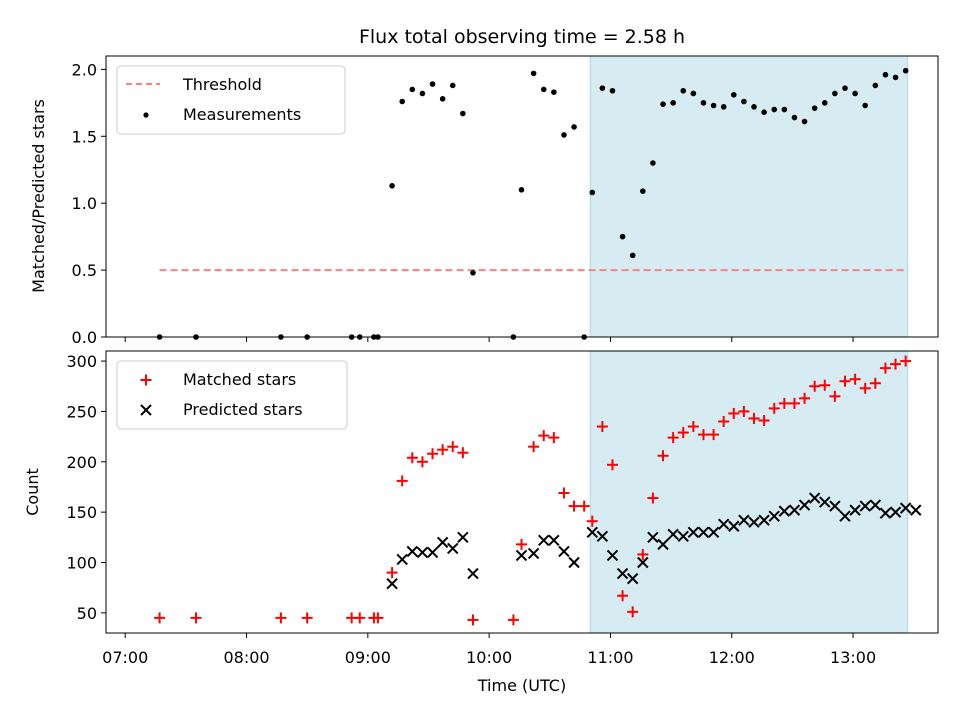 This screenshot has height=720, width=960. Describe the element at coordinates (84, 270) in the screenshot. I see `y-tick-label: 0.5` at that location.